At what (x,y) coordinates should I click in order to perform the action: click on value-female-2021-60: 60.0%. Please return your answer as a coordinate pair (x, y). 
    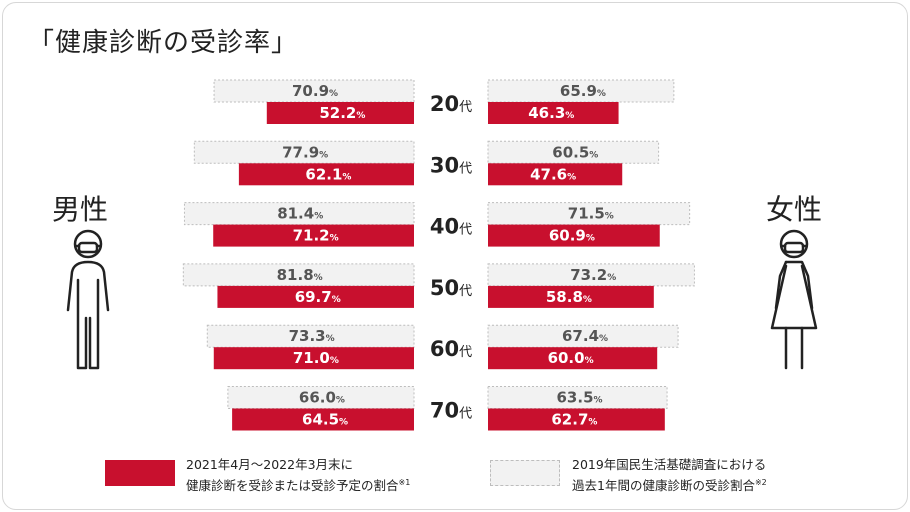
    Looking at the image, I should click on (571, 358).